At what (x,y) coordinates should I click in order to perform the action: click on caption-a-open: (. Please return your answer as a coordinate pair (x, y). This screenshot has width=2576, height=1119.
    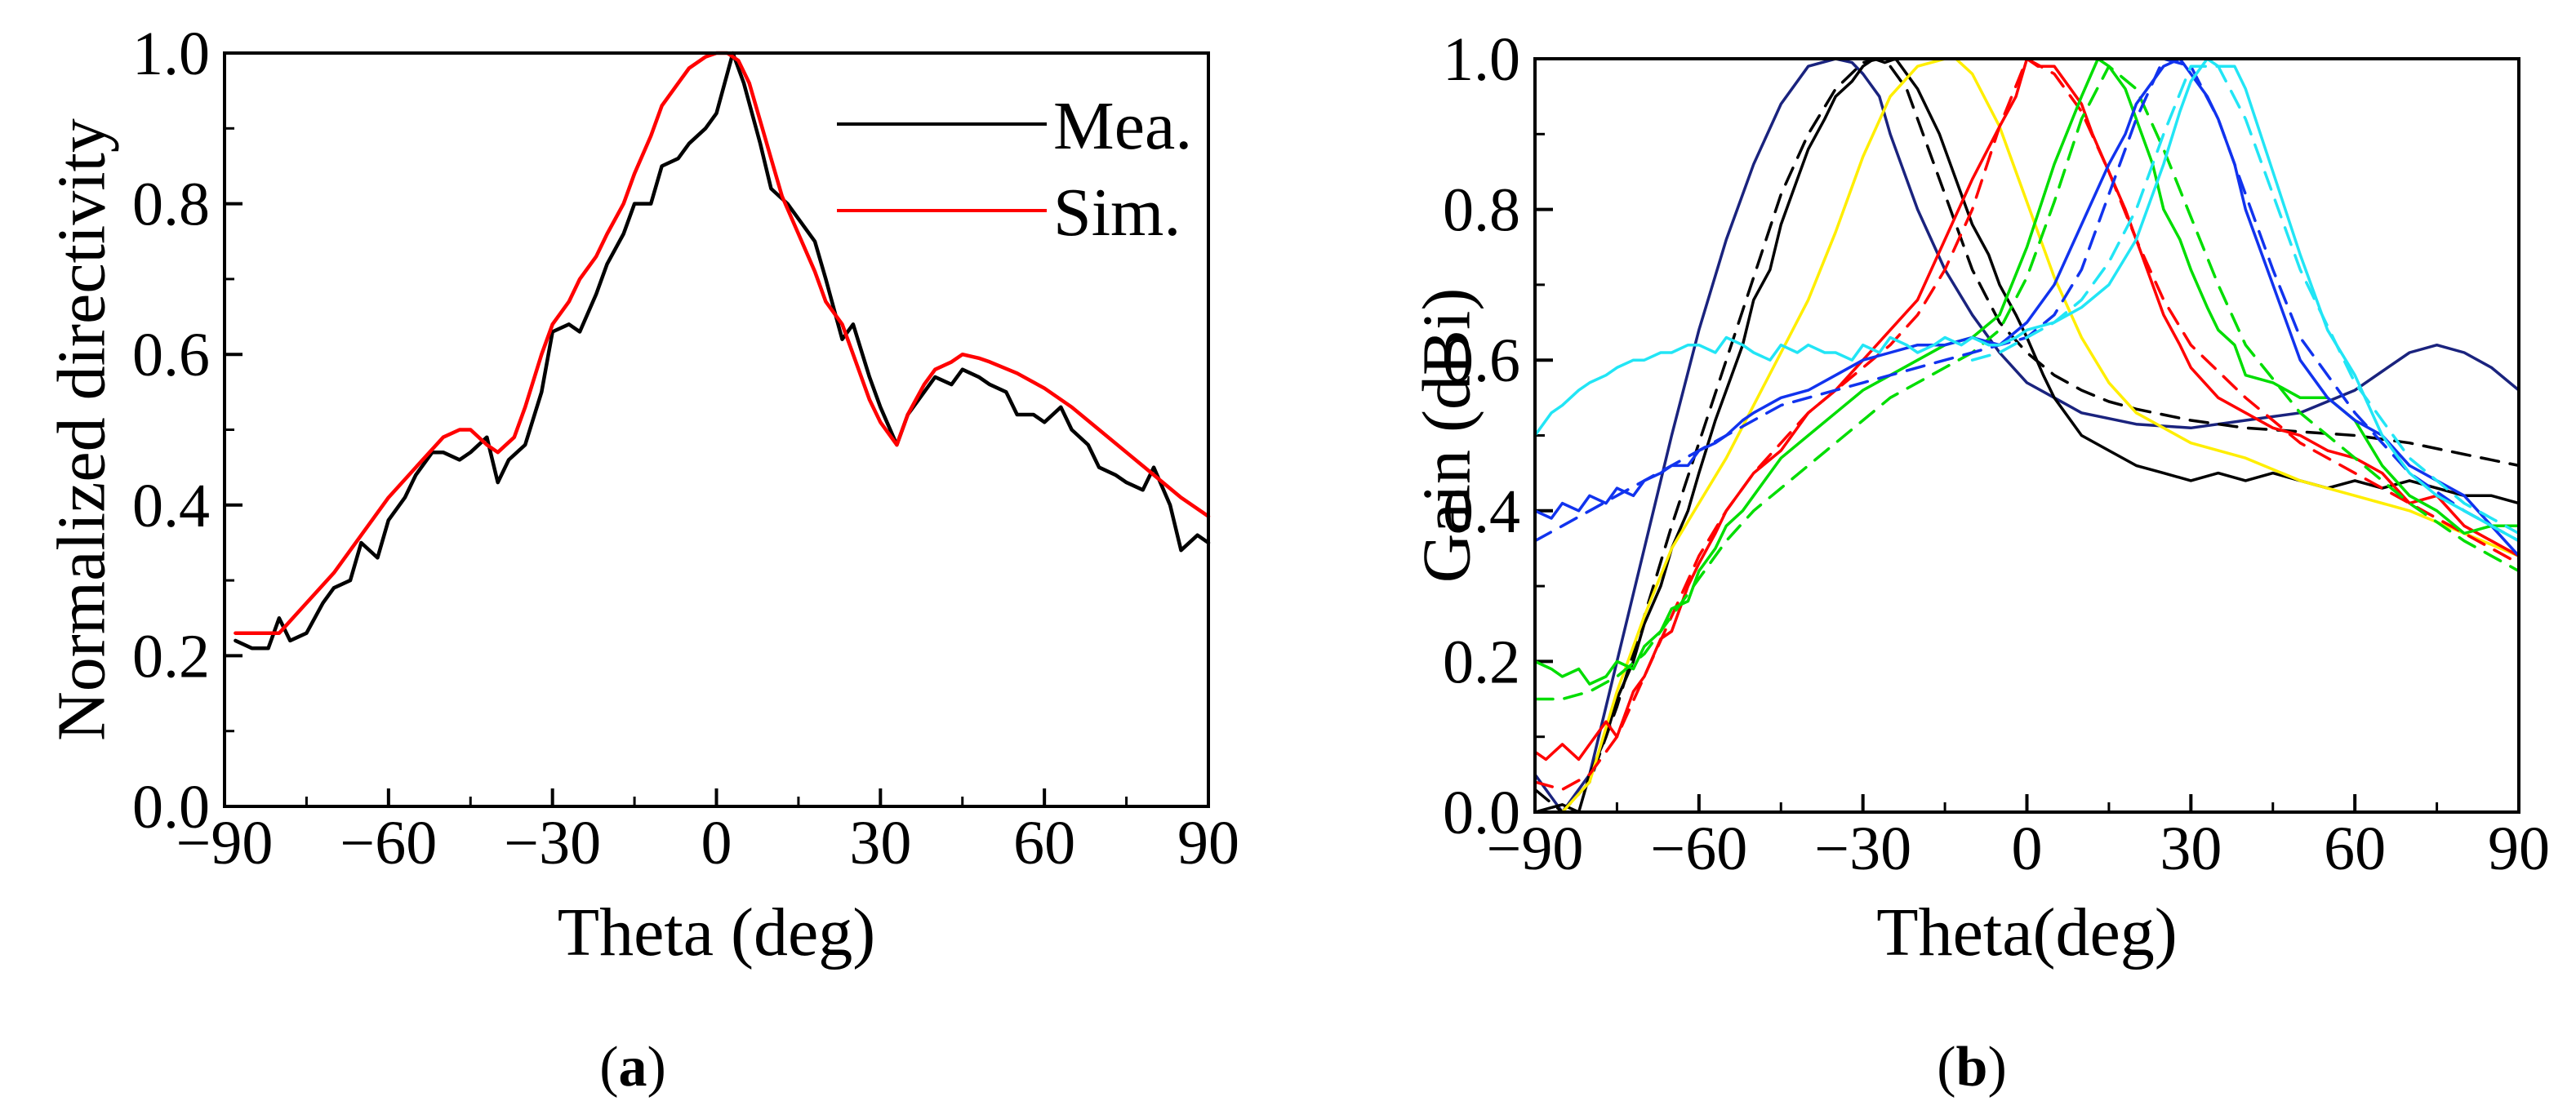
    Looking at the image, I should click on (608, 1067).